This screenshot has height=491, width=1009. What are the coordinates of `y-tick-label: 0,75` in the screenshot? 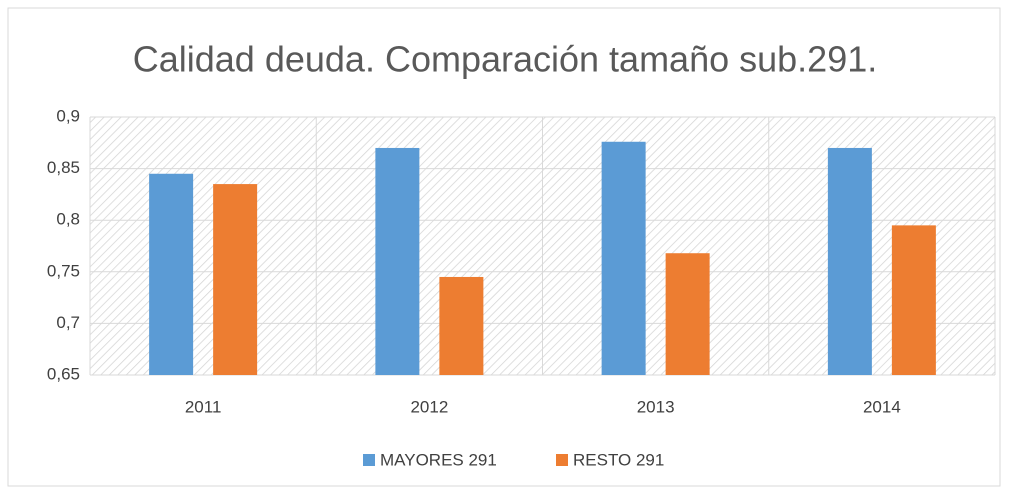 It's located at (63, 270).